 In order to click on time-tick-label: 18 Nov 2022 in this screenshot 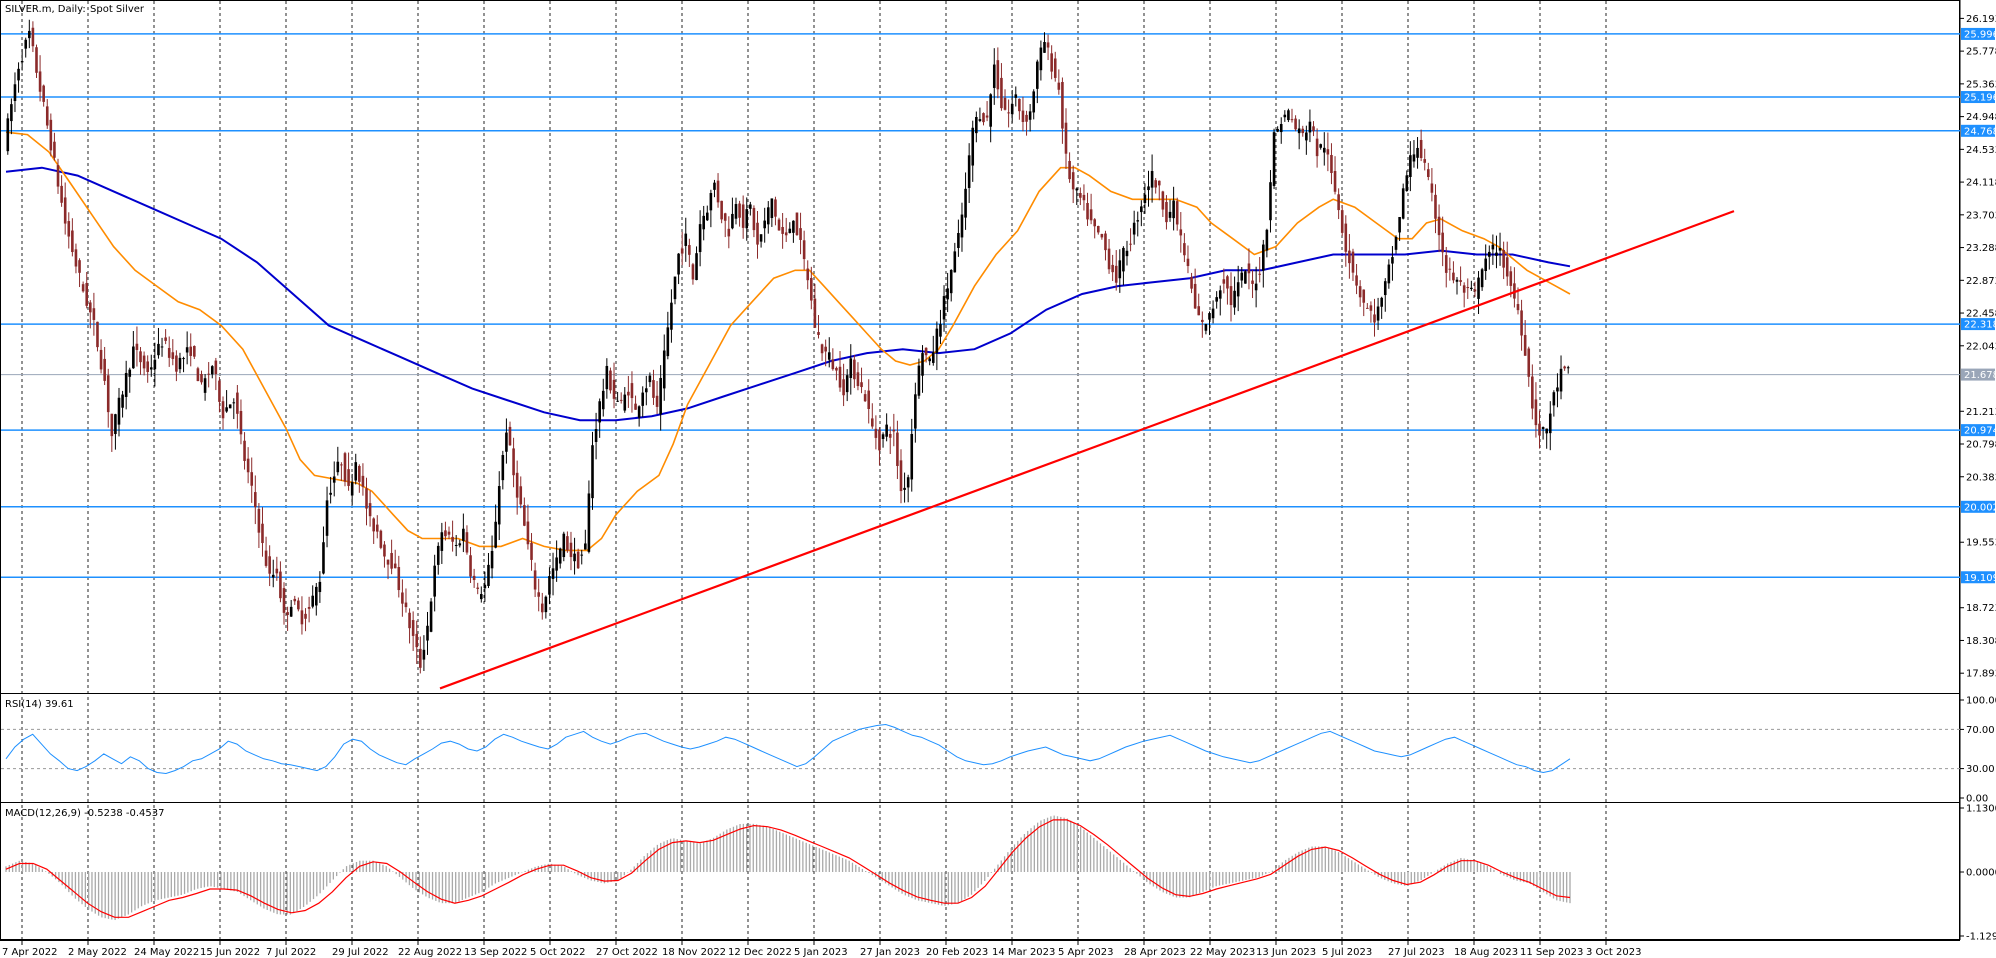, I will do `click(694, 952)`.